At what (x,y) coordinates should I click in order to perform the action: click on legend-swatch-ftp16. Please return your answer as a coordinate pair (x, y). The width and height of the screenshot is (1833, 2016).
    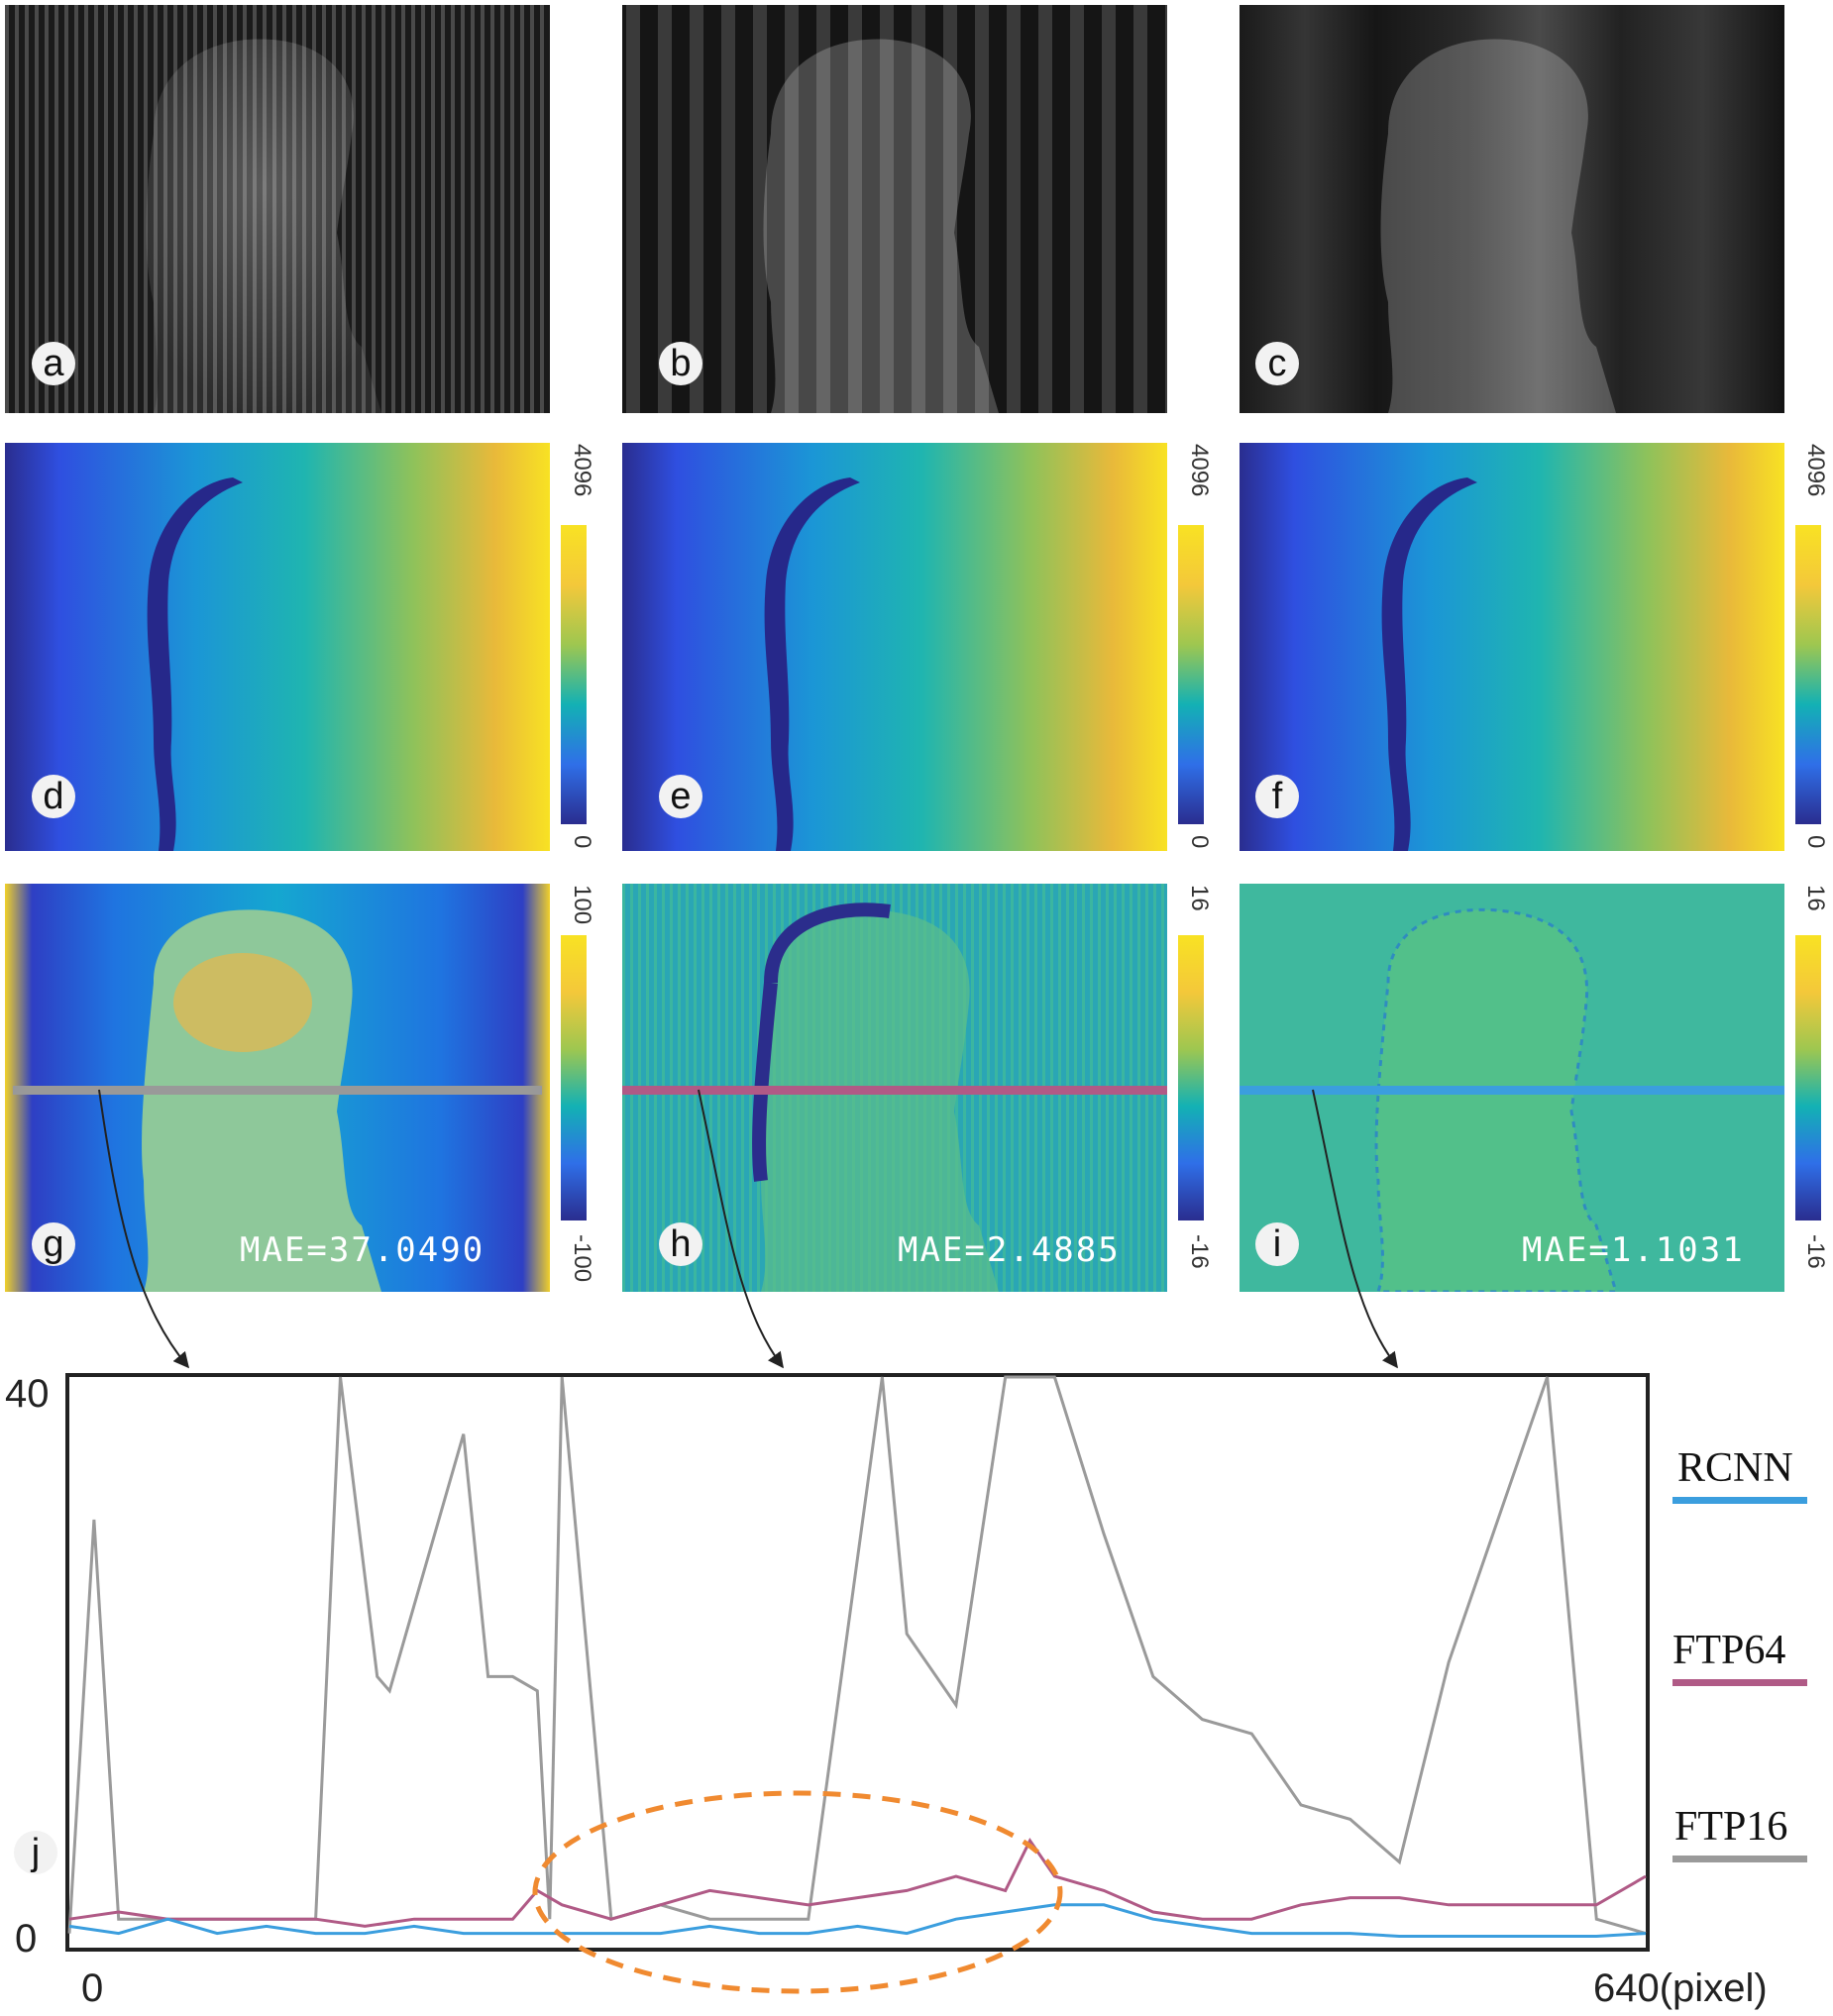
    Looking at the image, I should click on (1739, 1859).